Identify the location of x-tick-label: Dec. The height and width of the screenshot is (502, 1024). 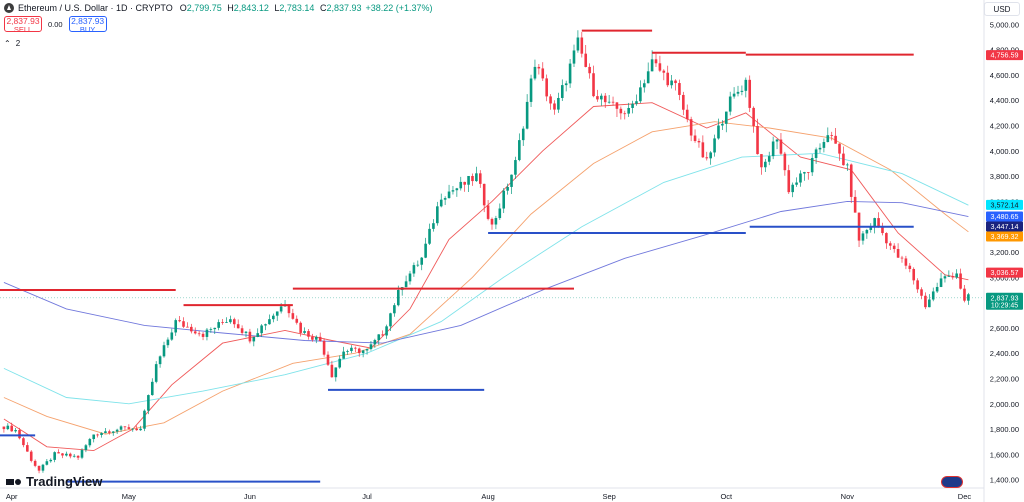
(965, 496).